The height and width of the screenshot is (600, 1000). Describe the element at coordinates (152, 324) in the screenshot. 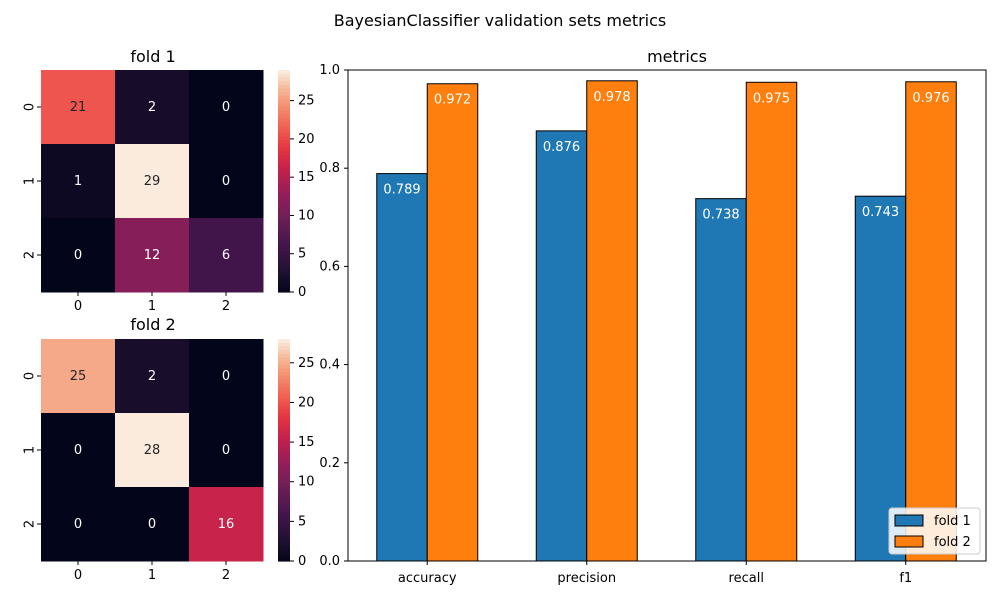

I see `heatmap-title: fold 2` at that location.